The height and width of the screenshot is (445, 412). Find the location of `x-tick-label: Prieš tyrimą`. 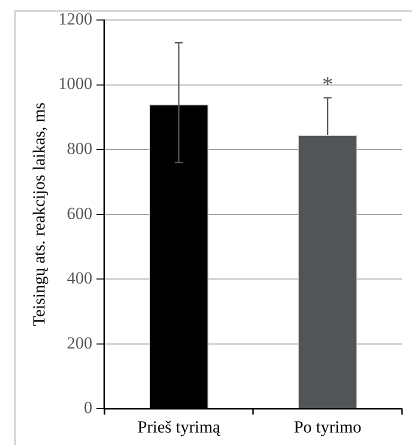

x-tick-label: Prieš tyrimą is located at coordinates (179, 426).